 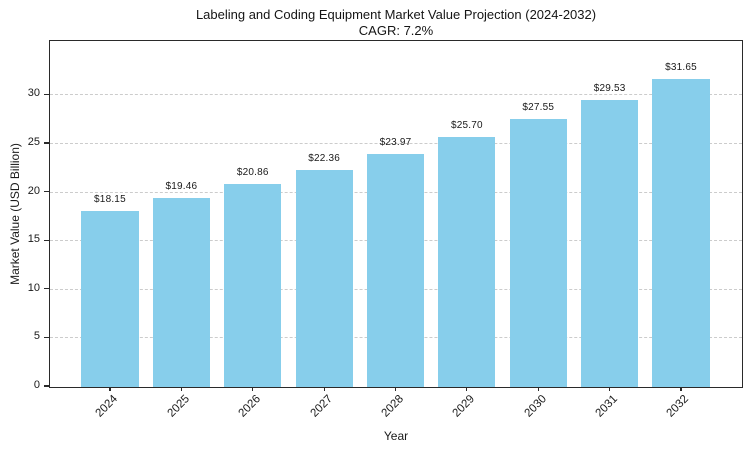 I want to click on x-tick-label: 2031, so click(x=607, y=406).